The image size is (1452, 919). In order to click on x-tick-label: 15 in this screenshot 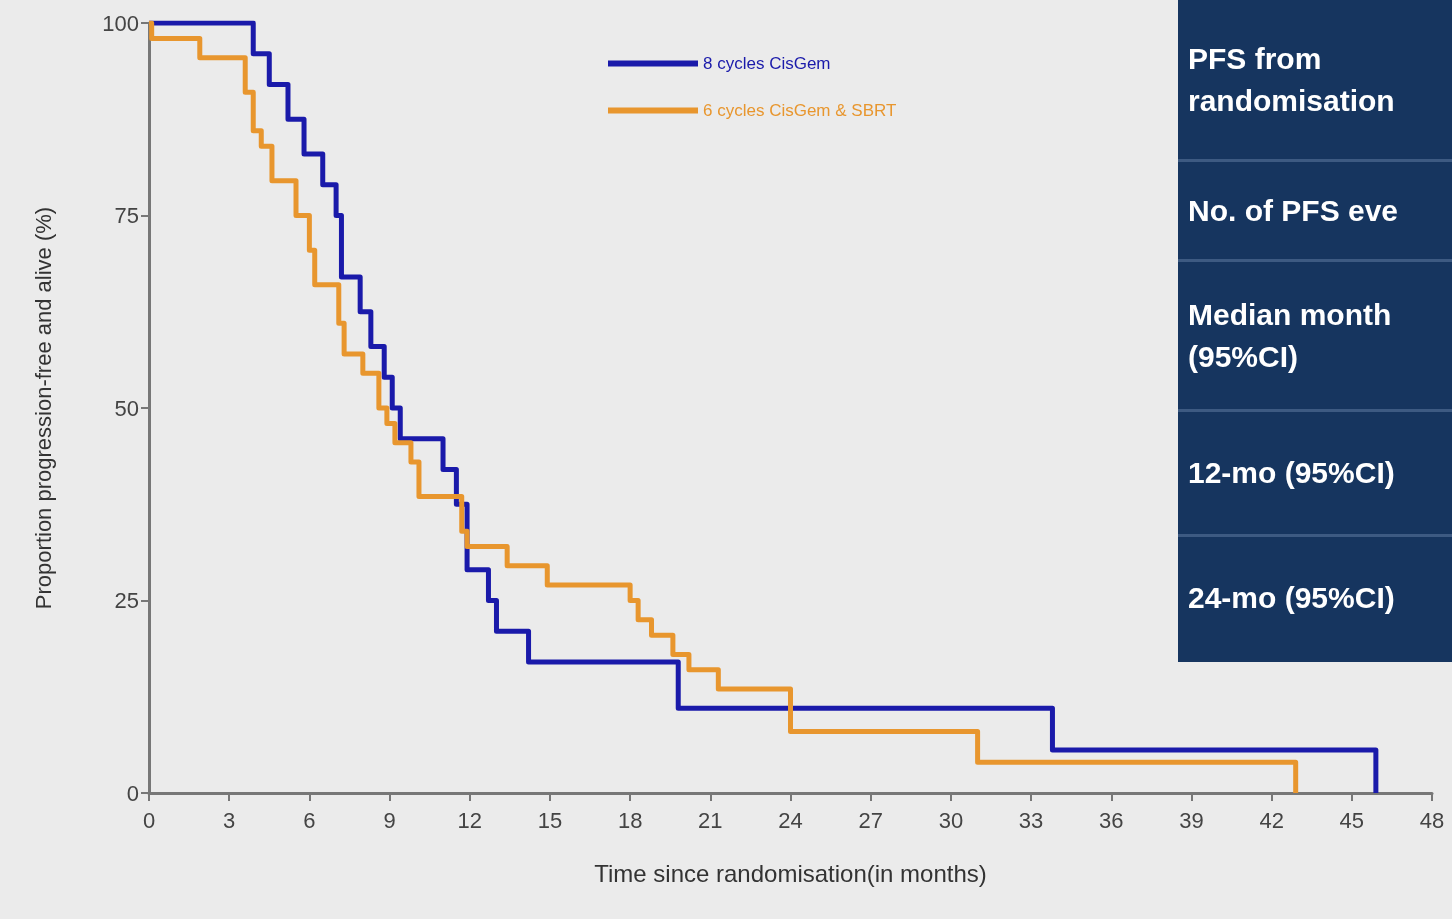, I will do `click(550, 820)`.